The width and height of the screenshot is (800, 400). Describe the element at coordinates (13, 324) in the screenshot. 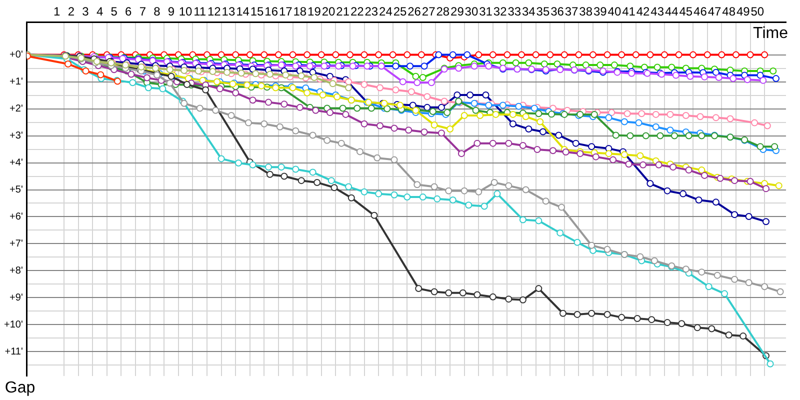

I see `y-tick-label: +10'` at that location.